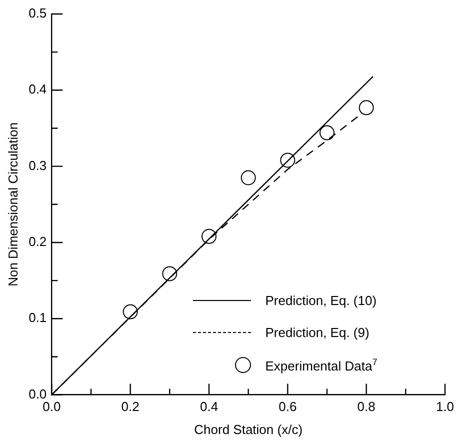 This screenshot has height=442, width=461. What do you see at coordinates (37, 89) in the screenshot?
I see `y-tick-label: 0.4` at bounding box center [37, 89].